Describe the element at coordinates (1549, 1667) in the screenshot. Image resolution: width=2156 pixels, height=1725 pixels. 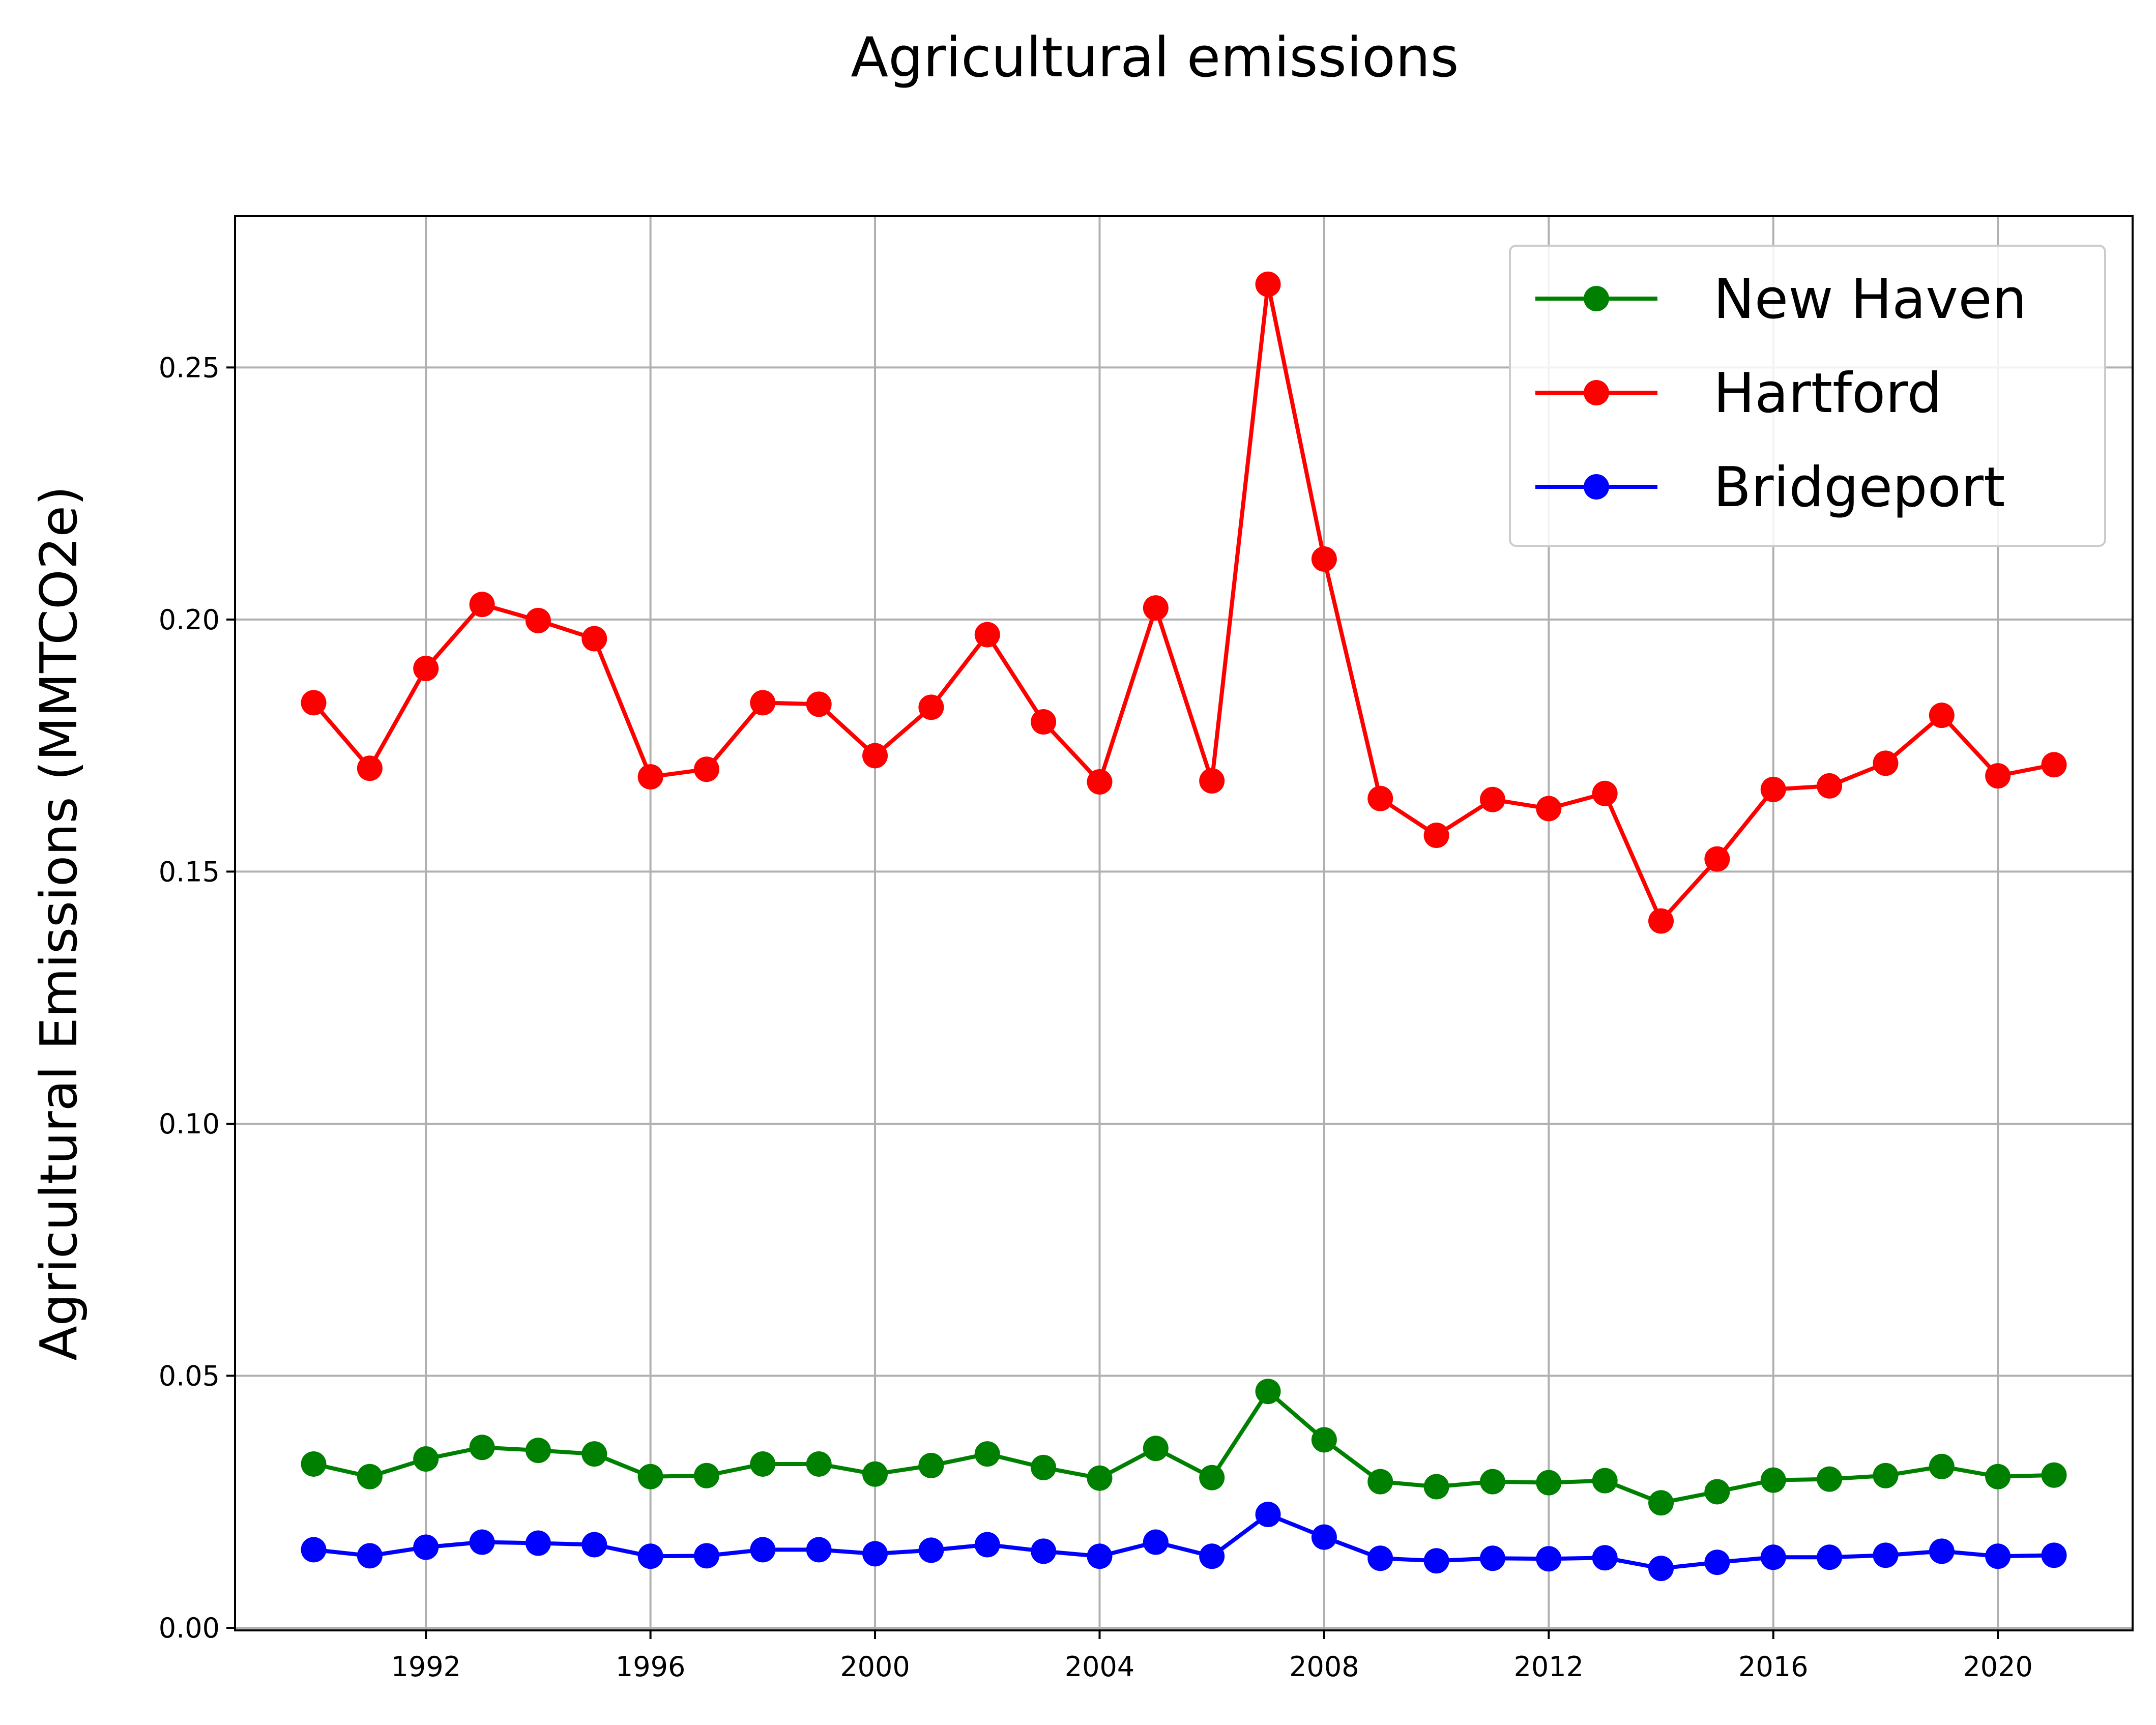
I see `x-tick-label: 2012` at that location.